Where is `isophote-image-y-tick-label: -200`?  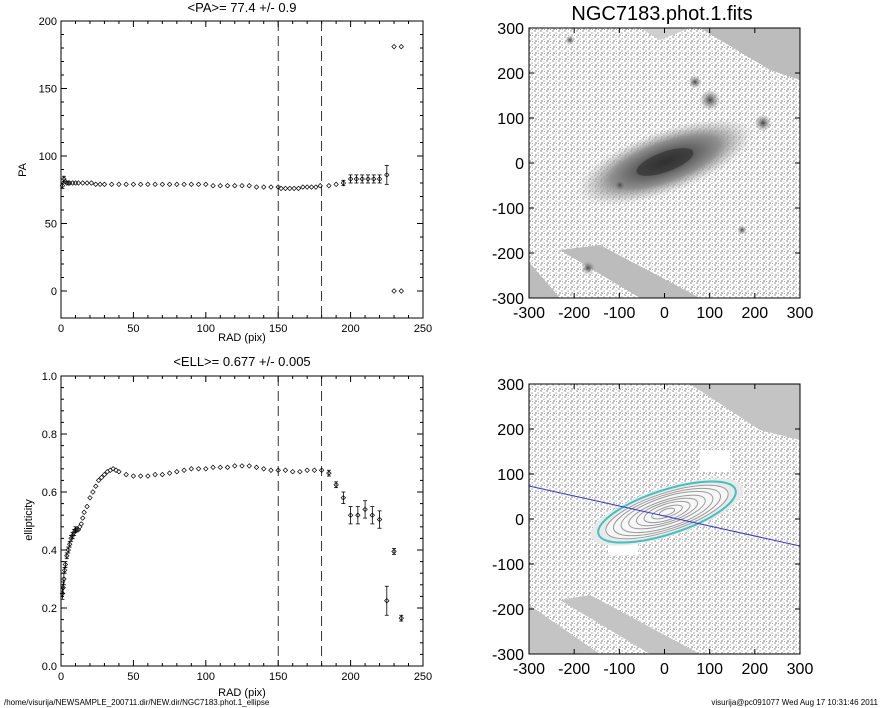 isophote-image-y-tick-label: -200 is located at coordinates (508, 610).